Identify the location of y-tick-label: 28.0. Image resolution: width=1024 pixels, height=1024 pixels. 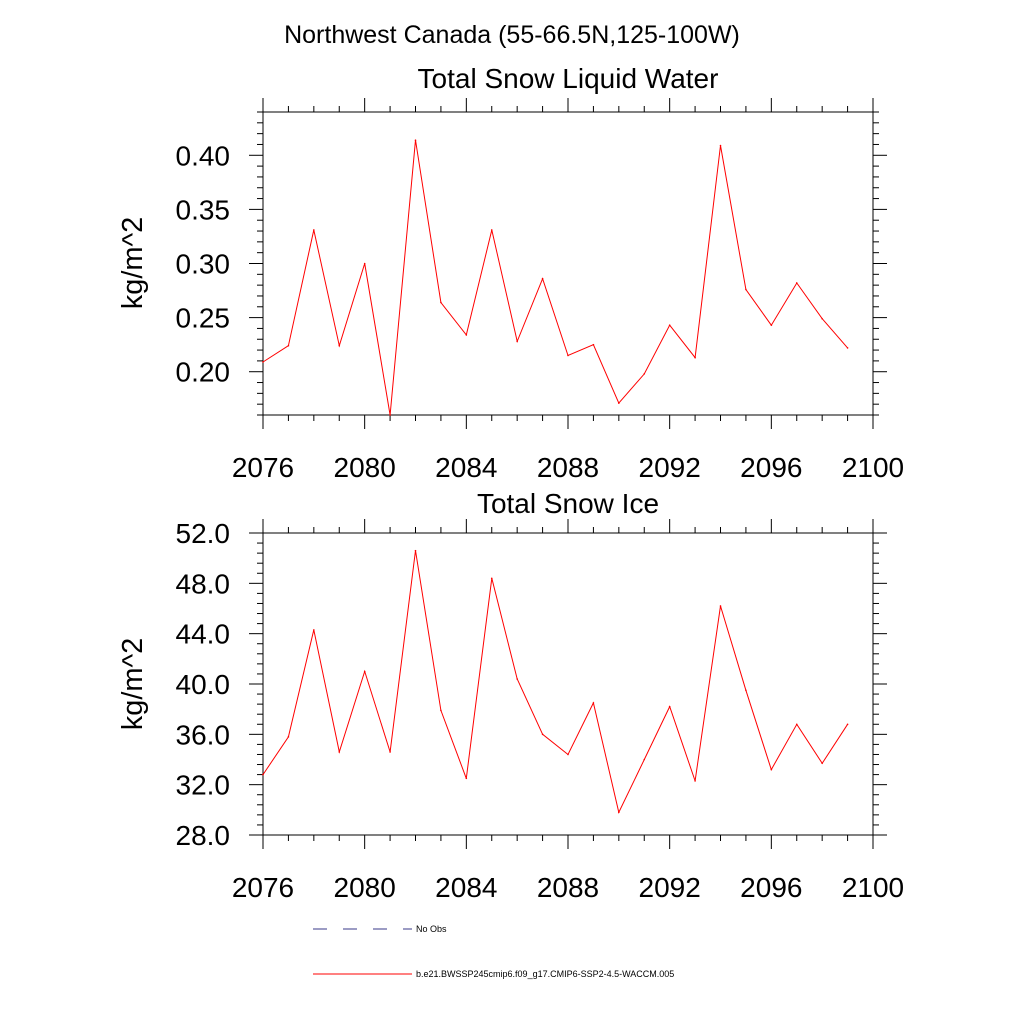
(203, 835).